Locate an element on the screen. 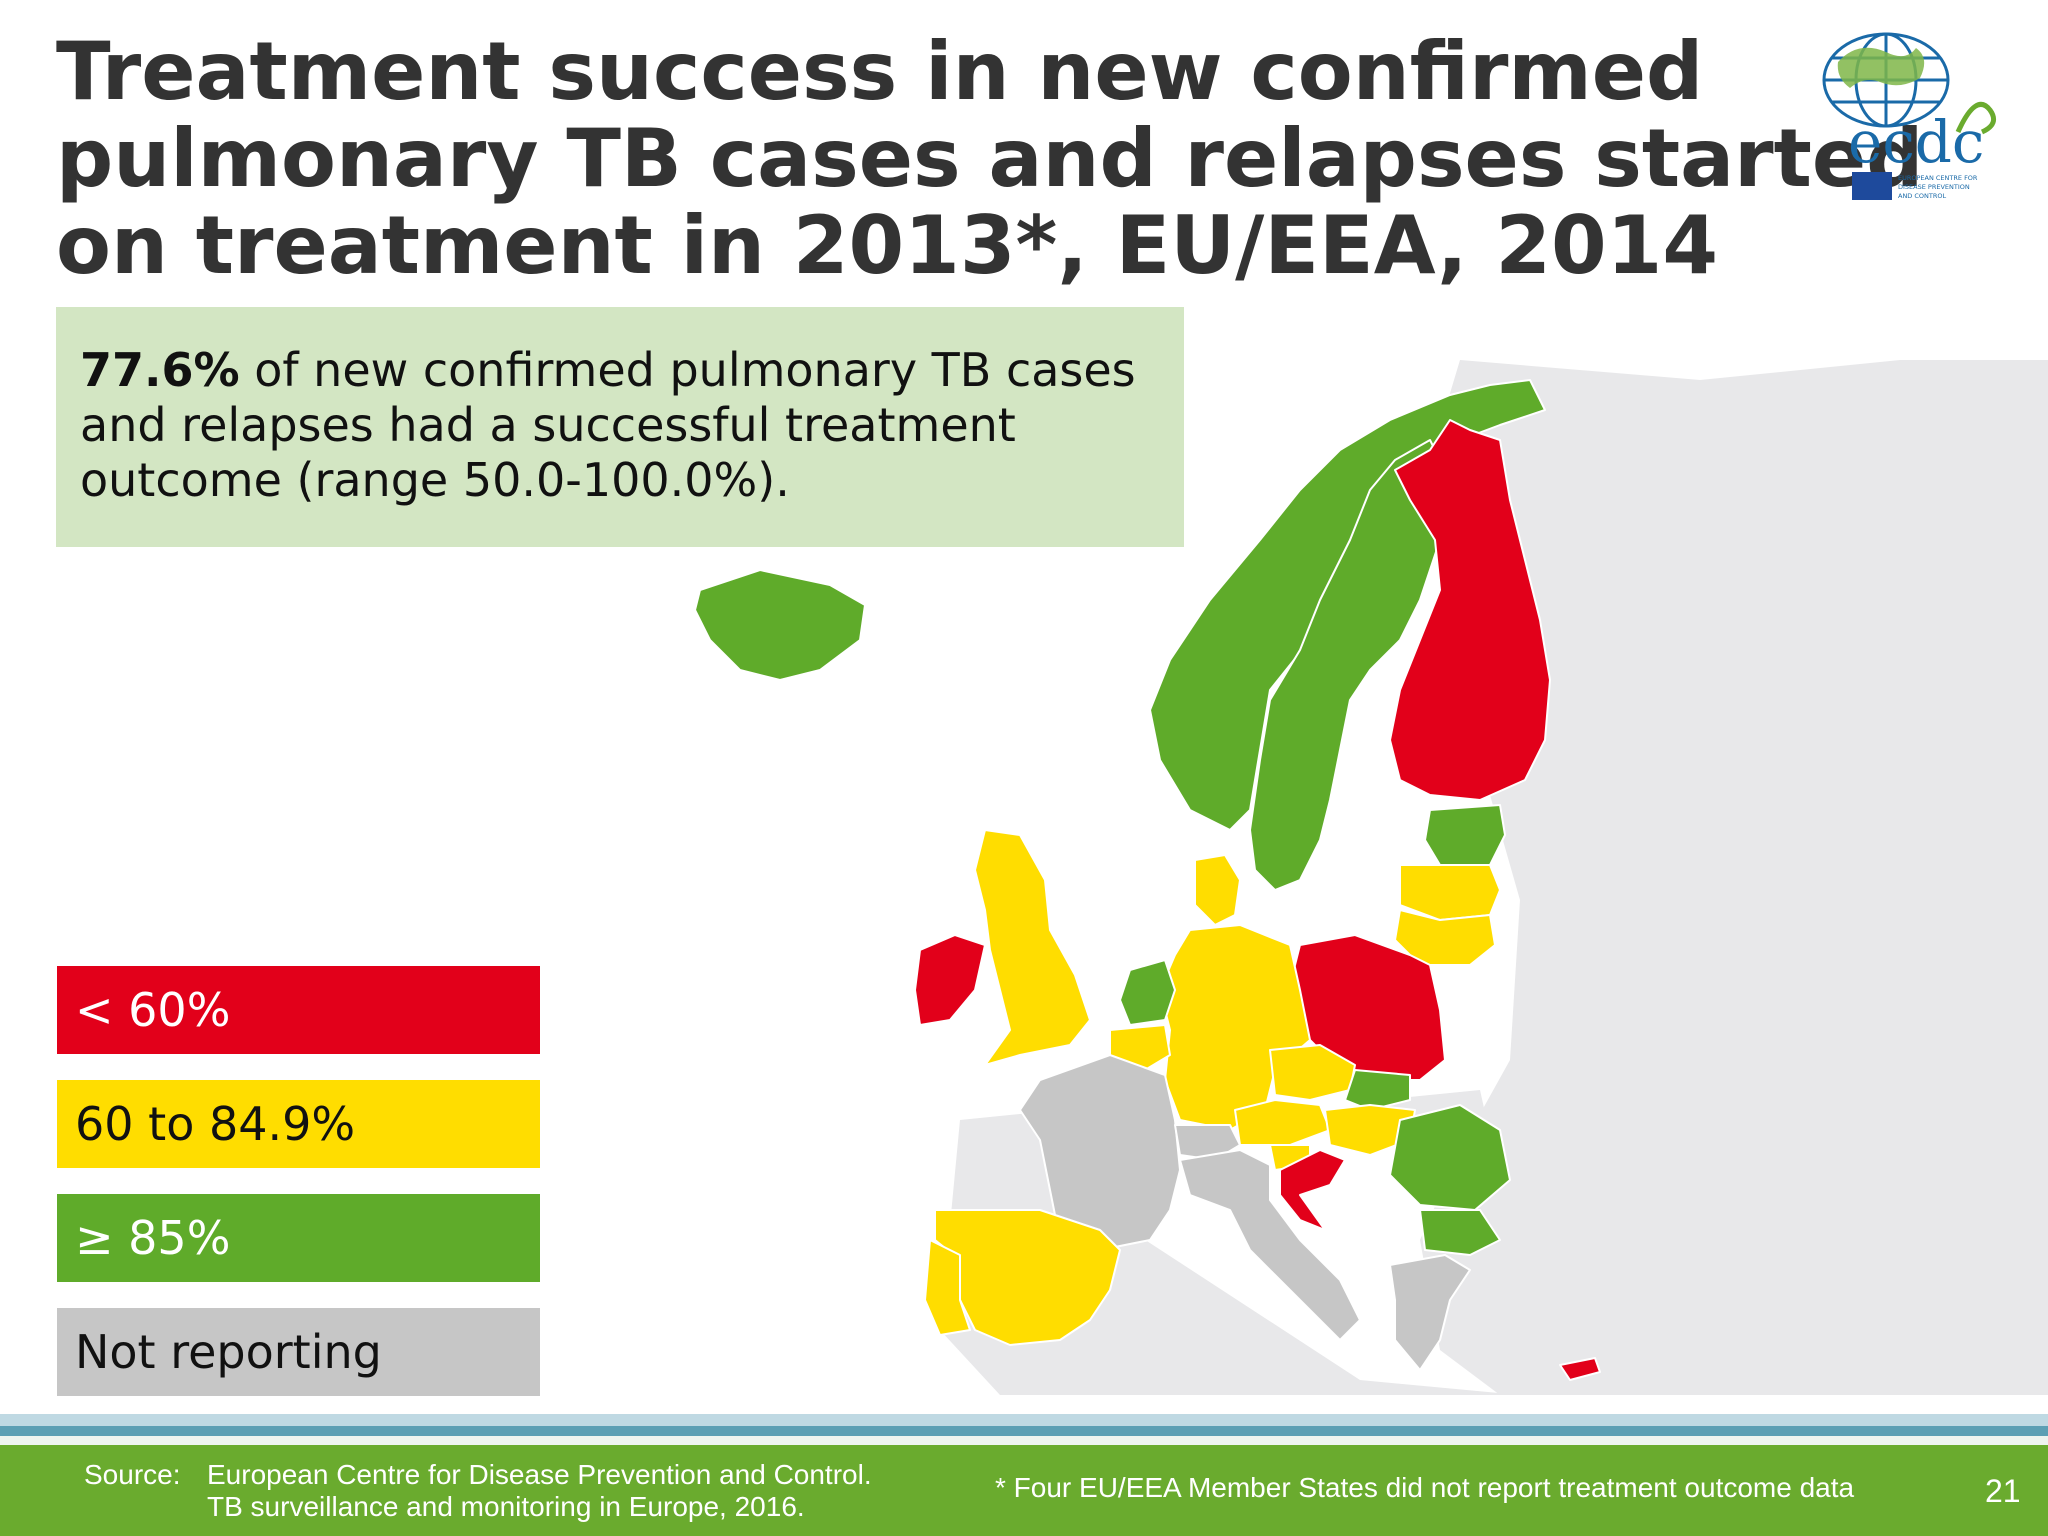 This screenshot has width=2048, height=1536. country-lithuania is located at coordinates (1445, 937).